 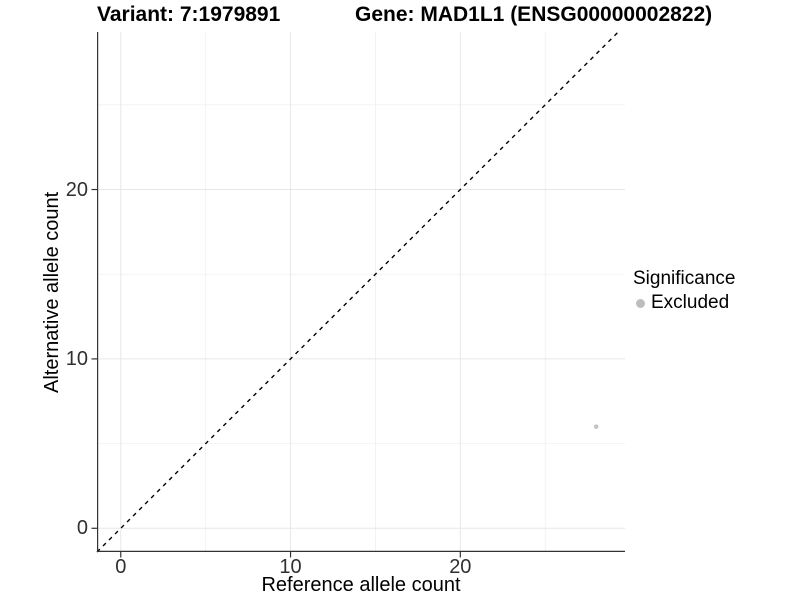 I want to click on x-tick-label: 20, so click(x=460, y=567).